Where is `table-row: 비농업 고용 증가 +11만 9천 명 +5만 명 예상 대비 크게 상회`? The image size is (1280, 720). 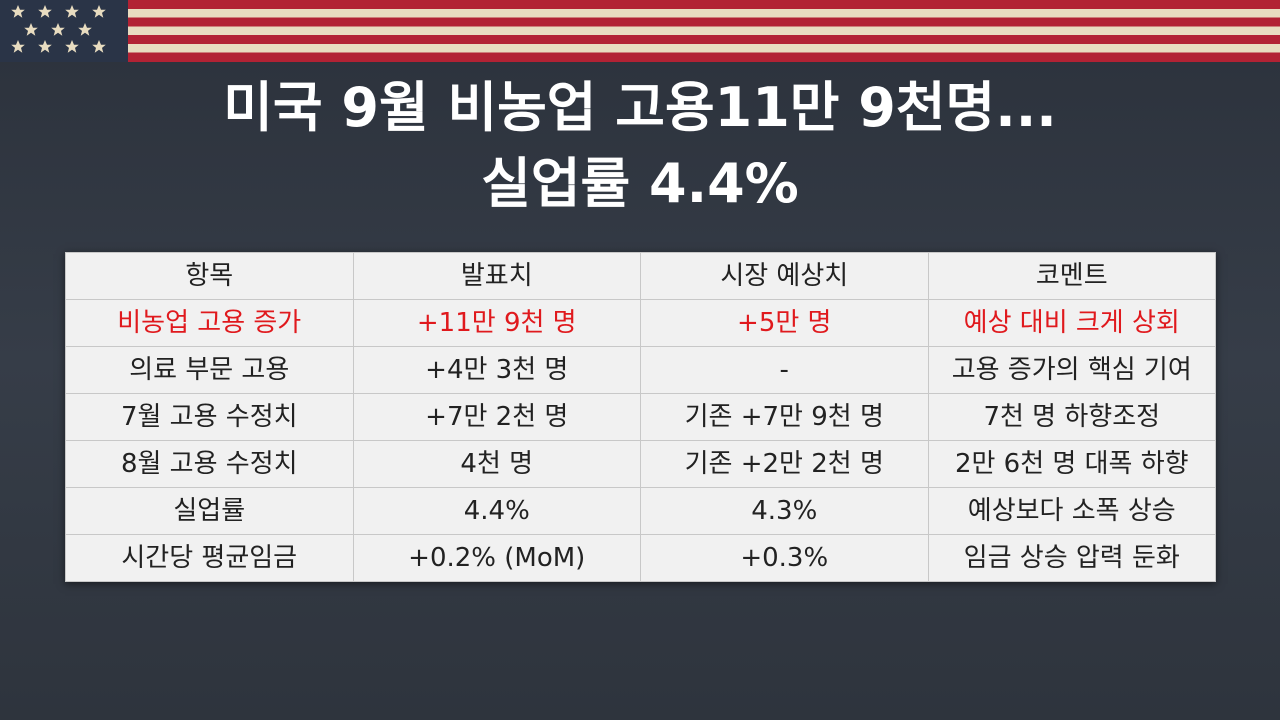 table-row: 비농업 고용 증가 +11만 9천 명 +5만 명 예상 대비 크게 상회 is located at coordinates (640, 323).